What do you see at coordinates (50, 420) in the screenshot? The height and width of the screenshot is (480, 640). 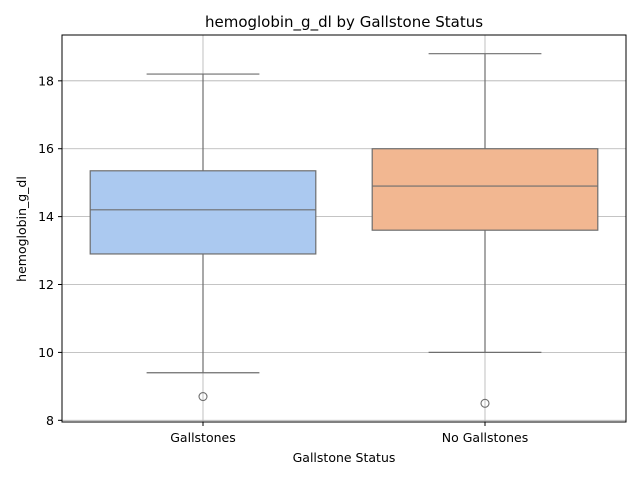 I see `y-tick-label: 8` at bounding box center [50, 420].